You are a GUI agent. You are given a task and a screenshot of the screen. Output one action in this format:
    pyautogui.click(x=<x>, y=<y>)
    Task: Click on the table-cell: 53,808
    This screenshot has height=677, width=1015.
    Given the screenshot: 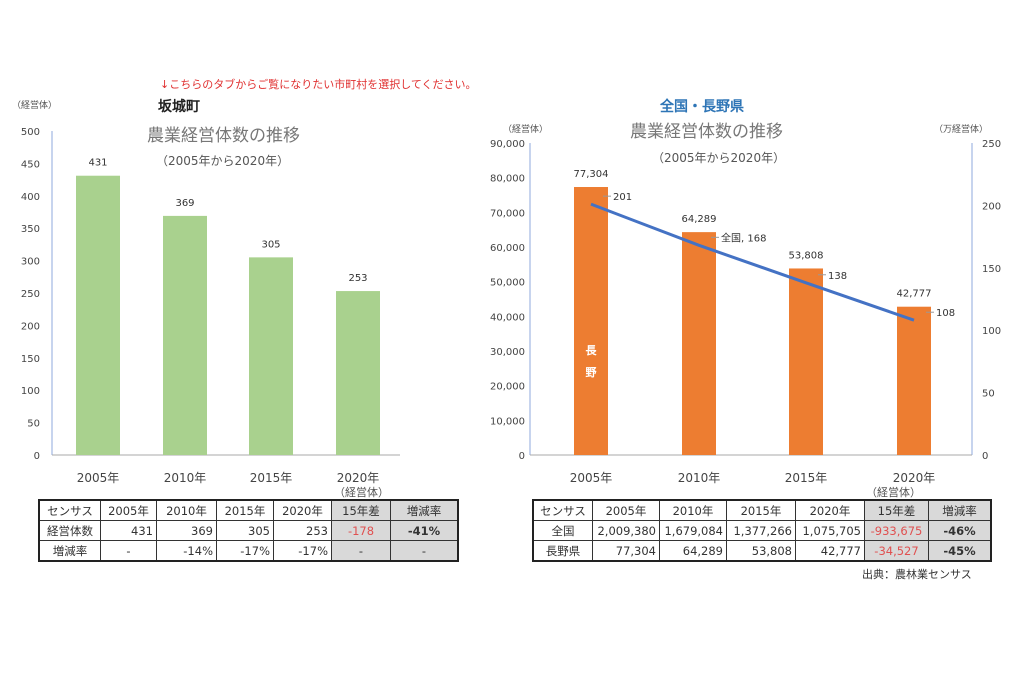 What is the action you would take?
    pyautogui.click(x=761, y=551)
    